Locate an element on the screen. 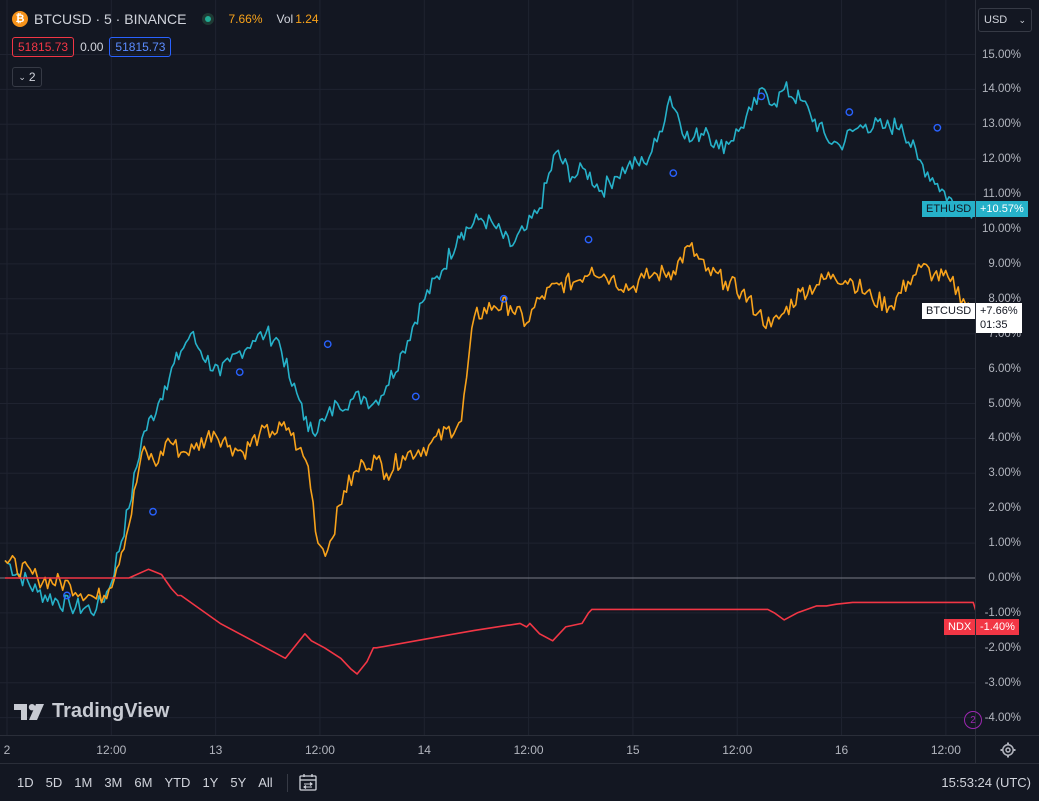  range-button-5d: 5D is located at coordinates (54, 782).